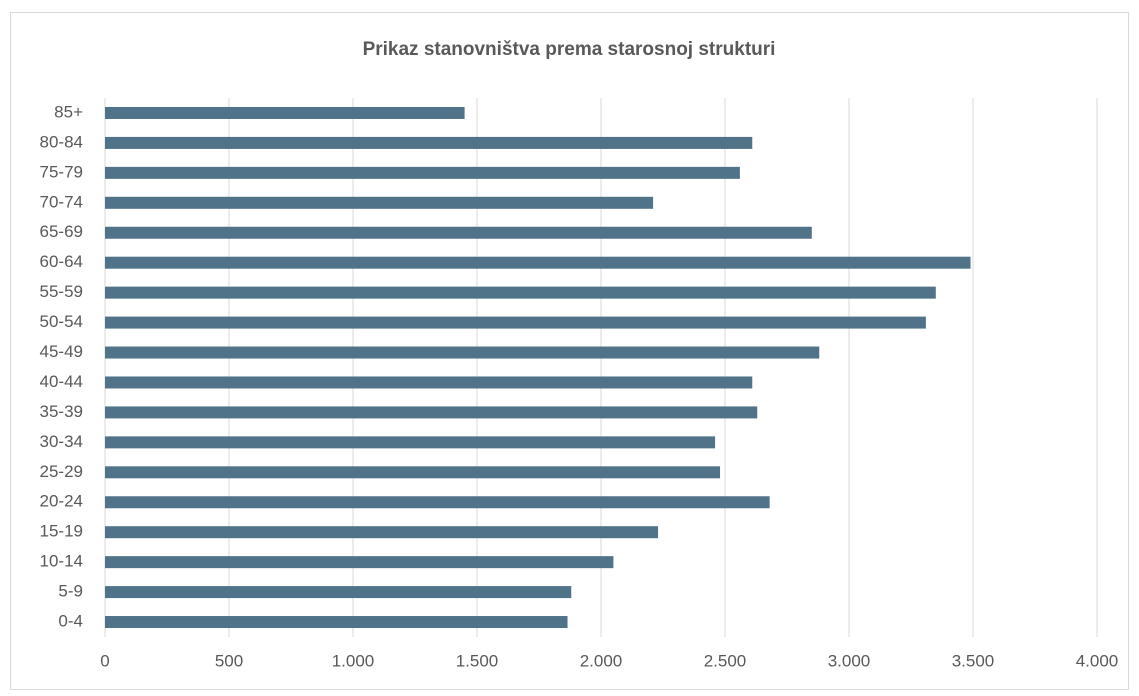  I want to click on x-tick-label: 2.000, so click(601, 660).